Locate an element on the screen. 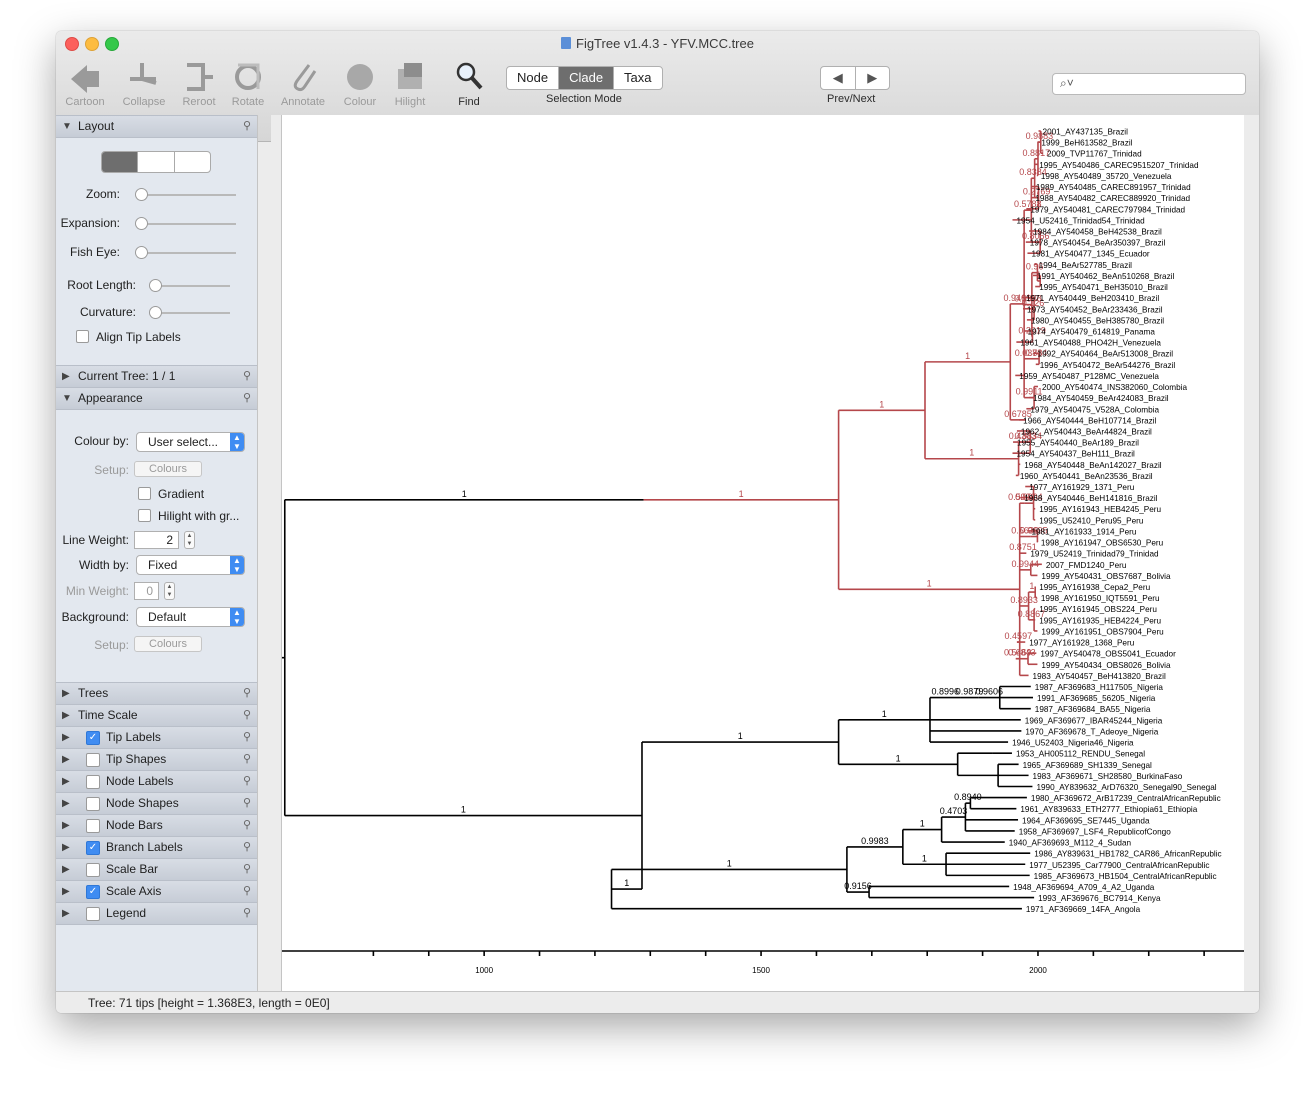 The width and height of the screenshot is (1315, 1093). align-tip-labels-checkbox: Align Tip Labels is located at coordinates (128, 337).